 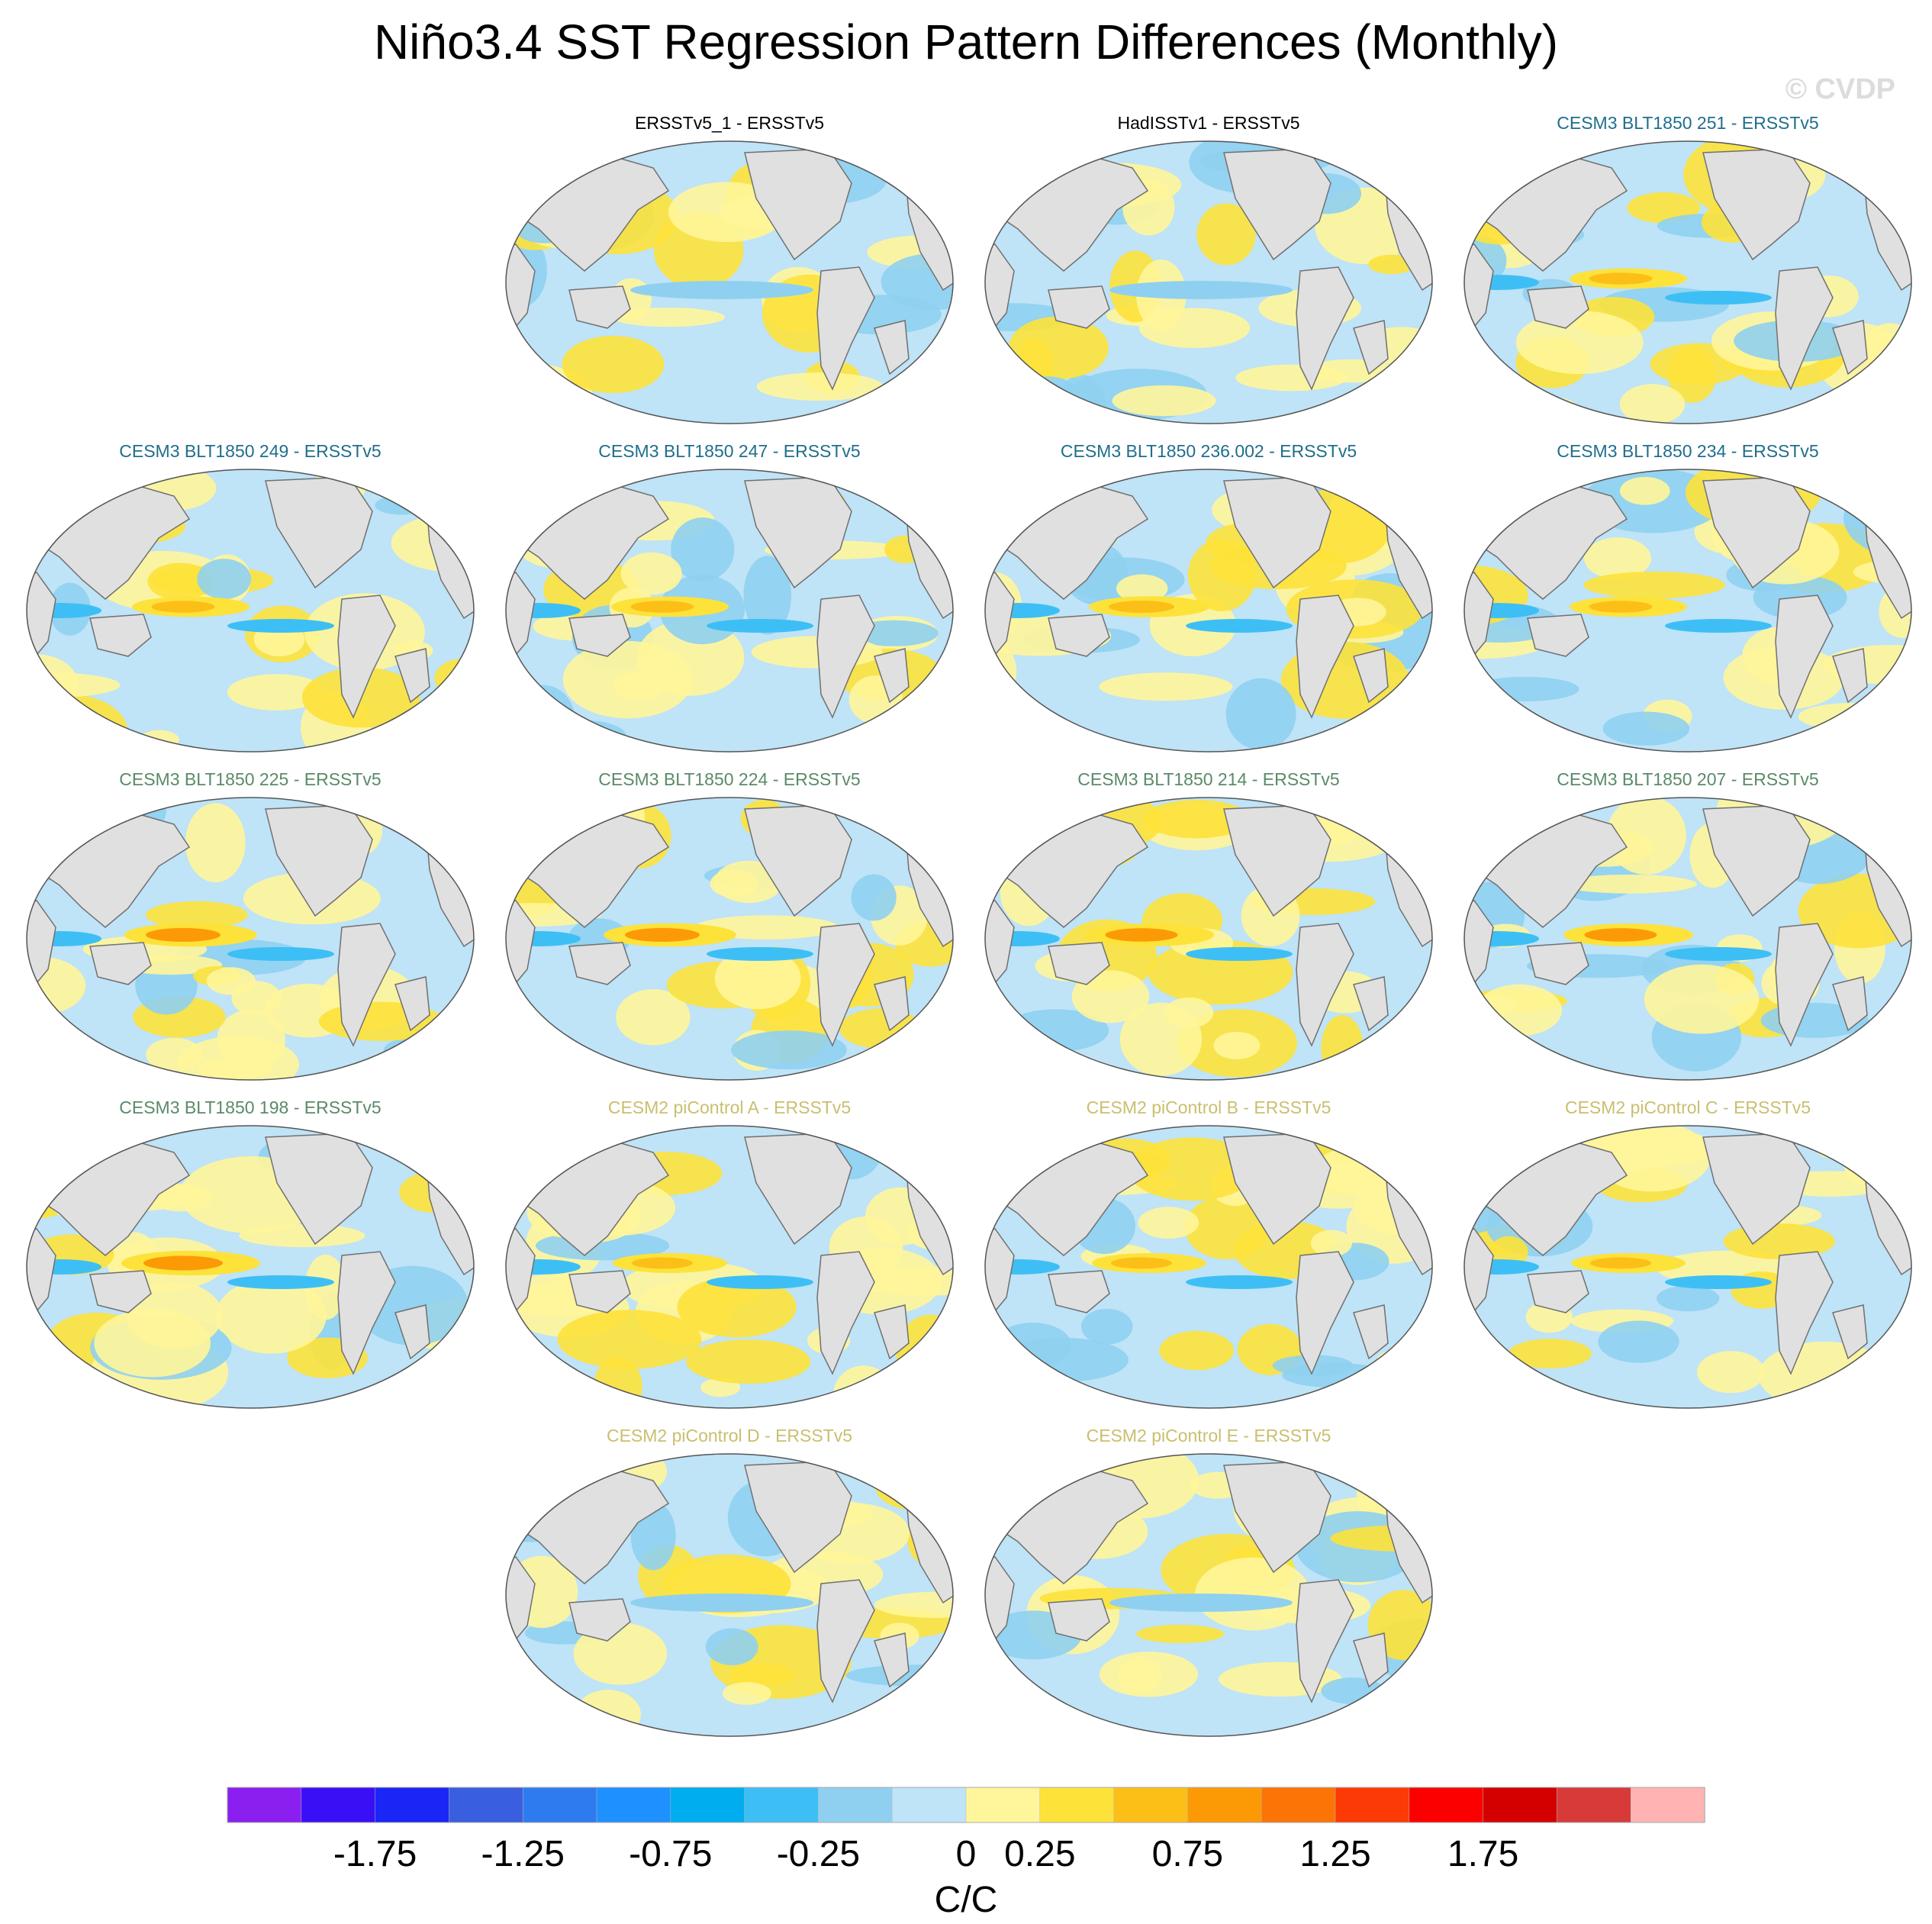 I want to click on map-panel: HadISSTv1 - ERSSTv5, so click(x=1208, y=273).